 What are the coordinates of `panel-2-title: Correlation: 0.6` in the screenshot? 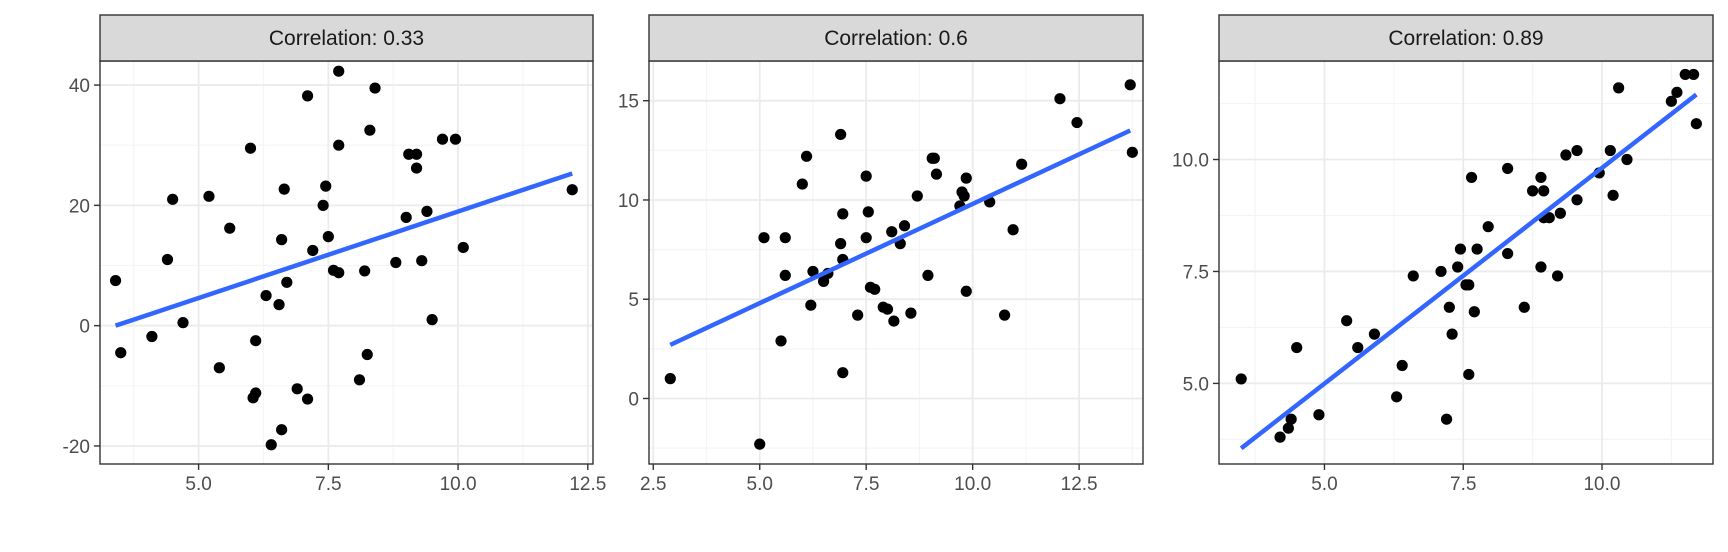 It's located at (896, 38).